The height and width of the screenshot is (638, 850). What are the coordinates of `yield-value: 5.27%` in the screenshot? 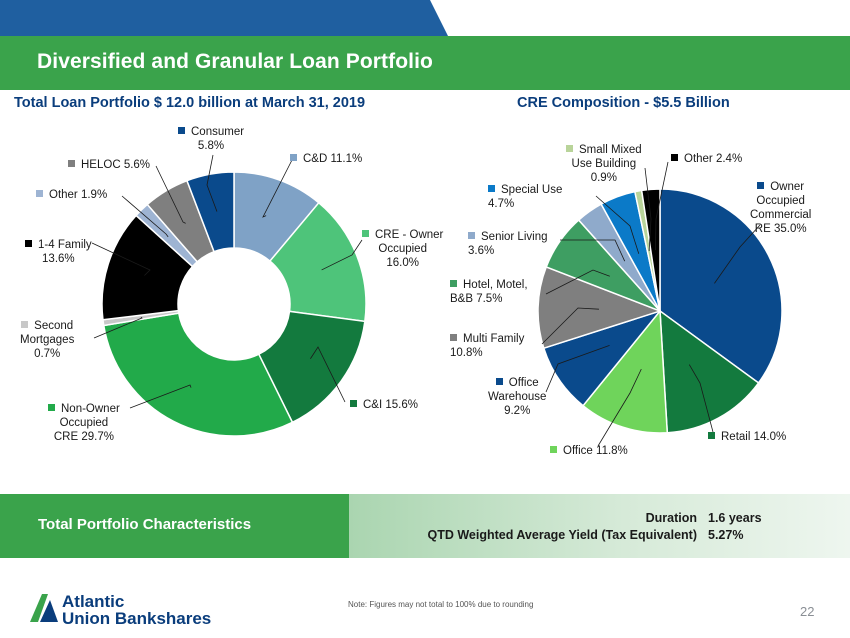 It's located at (726, 535).